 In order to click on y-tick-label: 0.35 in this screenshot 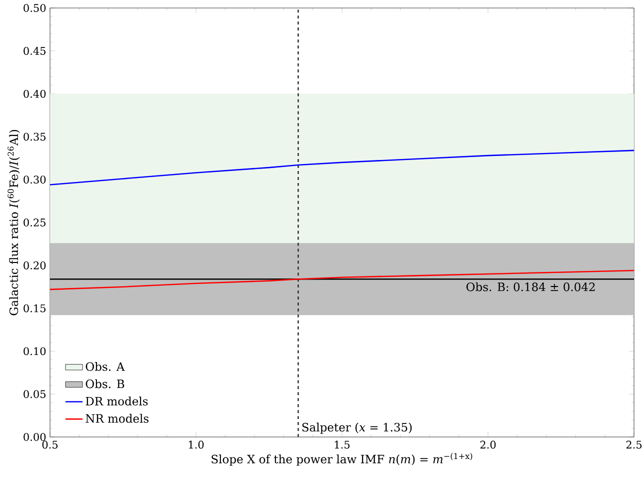, I will do `click(35, 136)`.